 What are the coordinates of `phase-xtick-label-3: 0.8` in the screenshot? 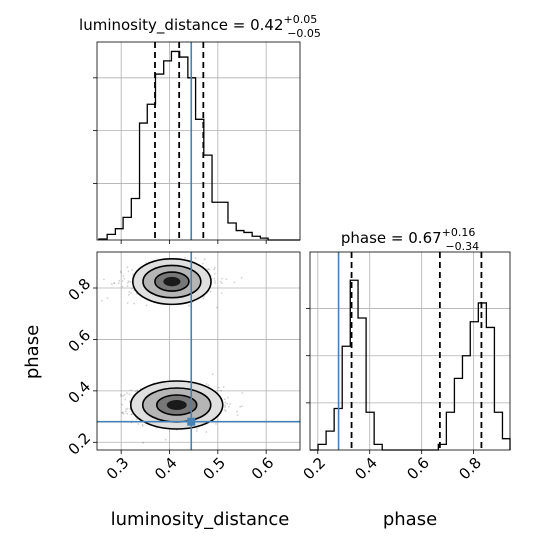 It's located at (470, 469).